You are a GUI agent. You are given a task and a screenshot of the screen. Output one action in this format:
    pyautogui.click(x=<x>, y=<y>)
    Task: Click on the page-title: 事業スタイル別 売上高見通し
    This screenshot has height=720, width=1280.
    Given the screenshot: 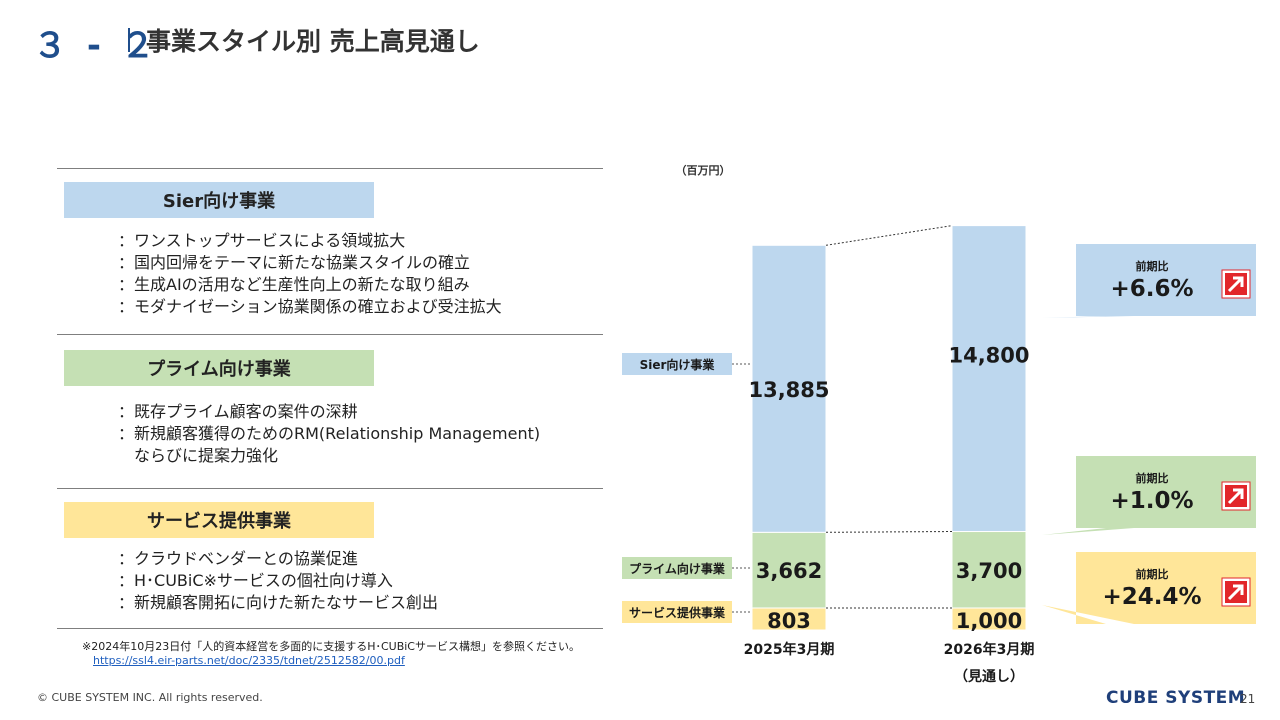 What is the action you would take?
    pyautogui.click(x=313, y=41)
    